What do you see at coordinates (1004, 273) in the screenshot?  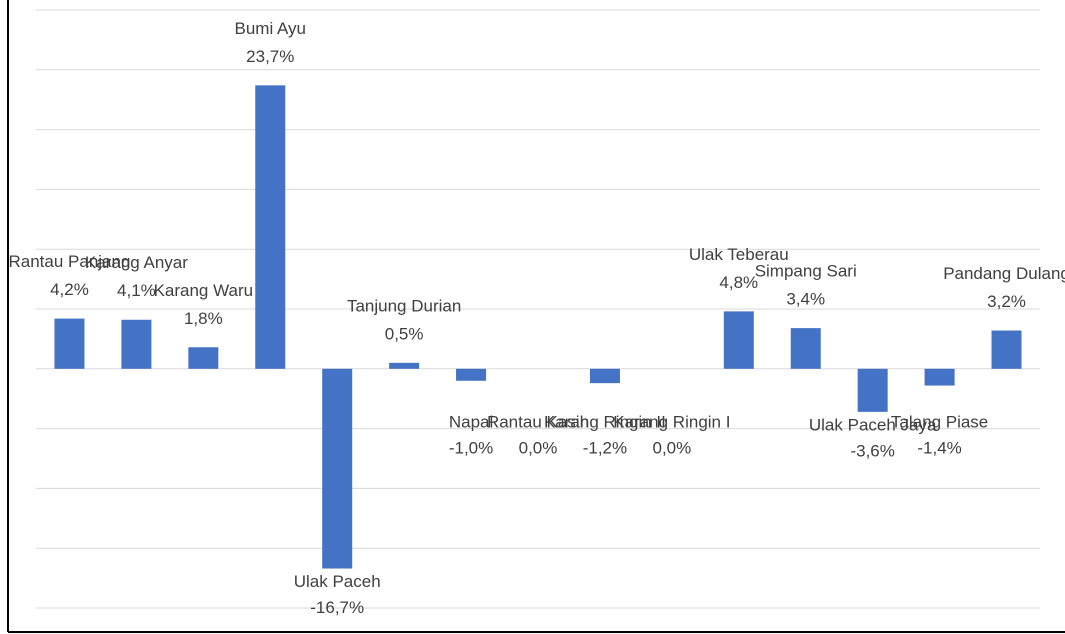 I see `category-label: Pandang Dulang` at bounding box center [1004, 273].